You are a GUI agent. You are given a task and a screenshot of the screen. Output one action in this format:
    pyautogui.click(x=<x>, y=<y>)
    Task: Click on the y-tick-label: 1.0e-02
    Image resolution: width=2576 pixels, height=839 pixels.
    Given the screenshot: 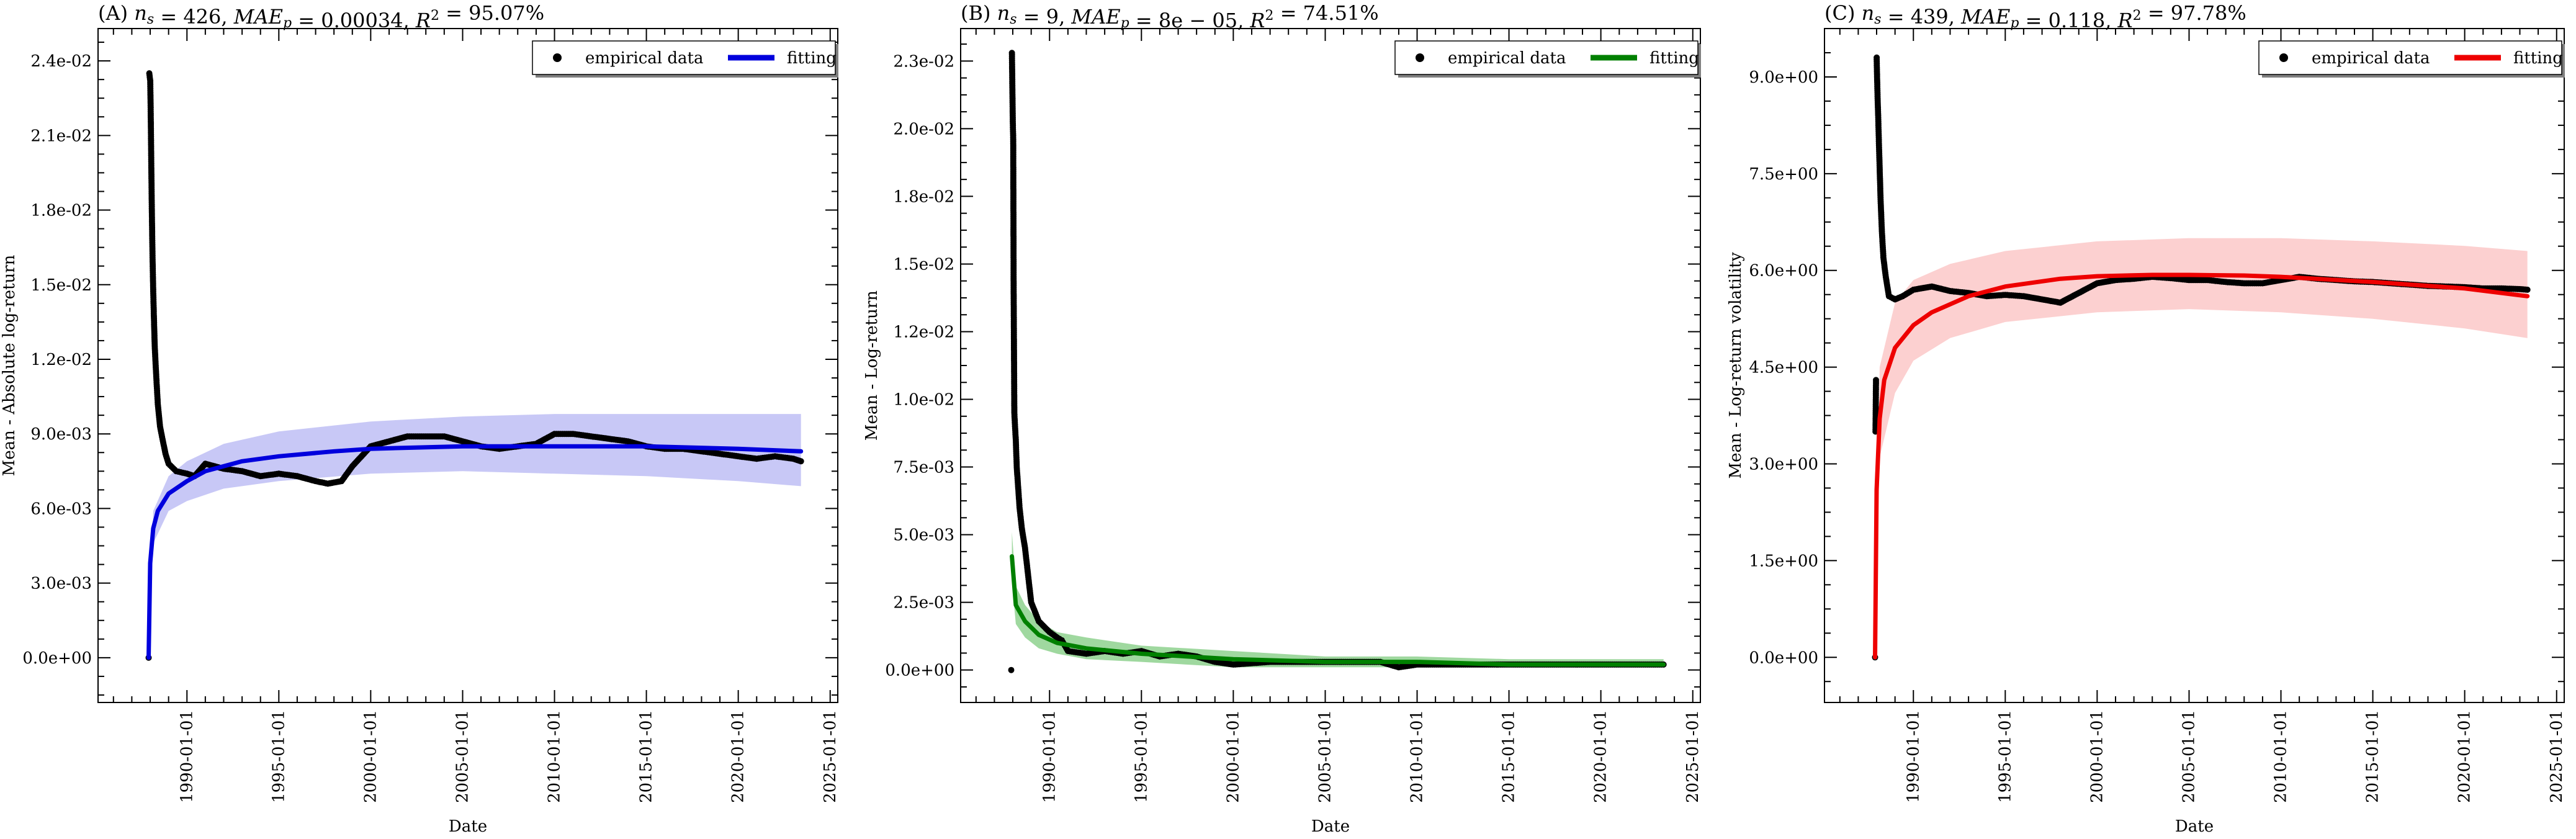 What is the action you would take?
    pyautogui.click(x=923, y=401)
    